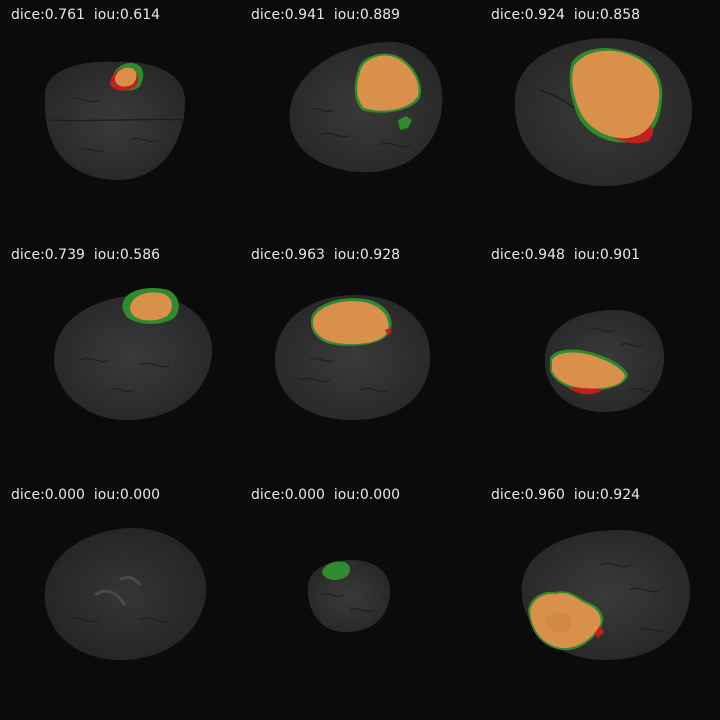 The image size is (720, 720). I want to click on panel-9: dice:0.960 iou:0.924, so click(600, 600).